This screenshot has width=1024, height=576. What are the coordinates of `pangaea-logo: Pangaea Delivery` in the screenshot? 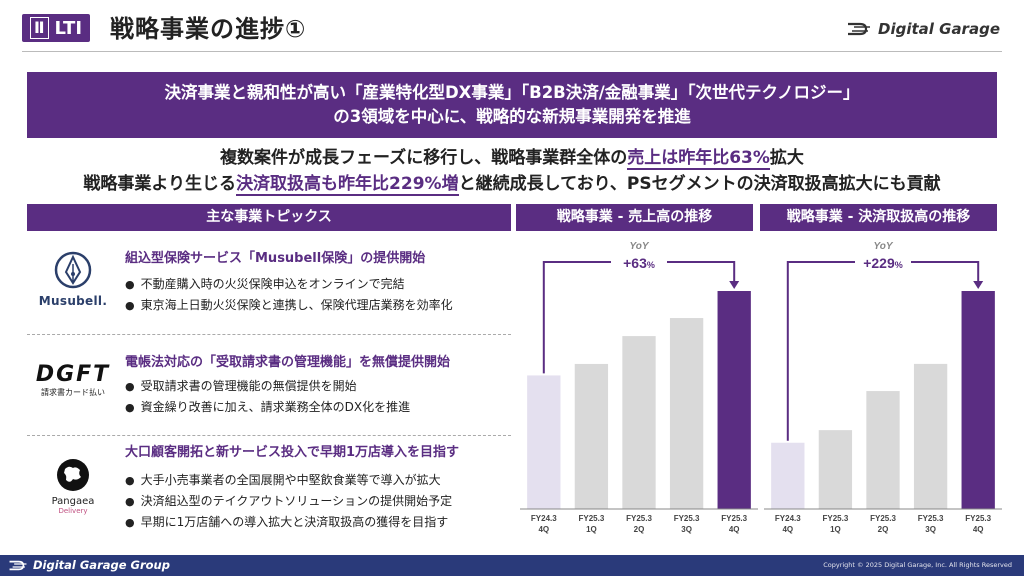 It's located at (73, 486).